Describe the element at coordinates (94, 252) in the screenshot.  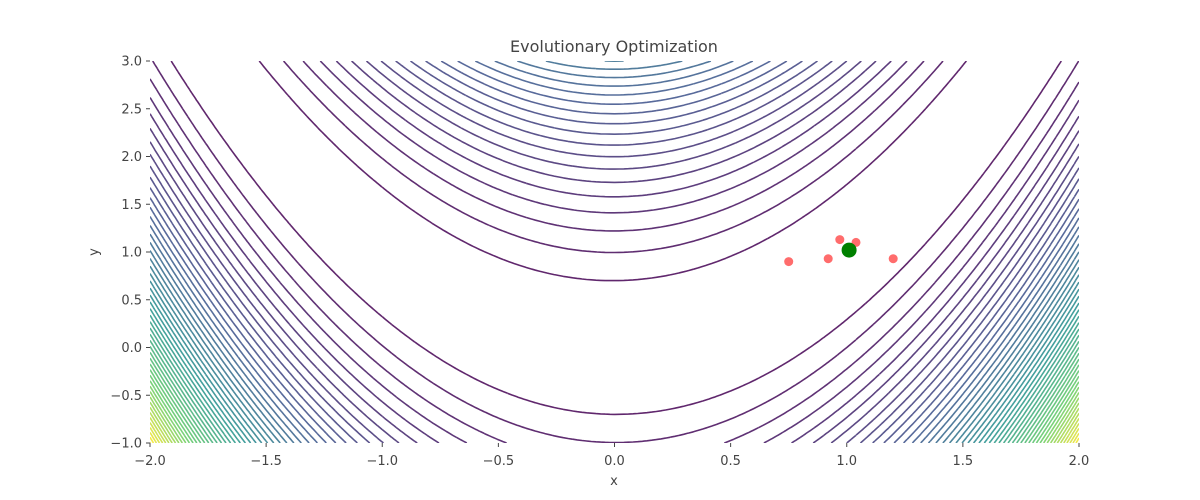
I see `y-axis-label: y` at that location.